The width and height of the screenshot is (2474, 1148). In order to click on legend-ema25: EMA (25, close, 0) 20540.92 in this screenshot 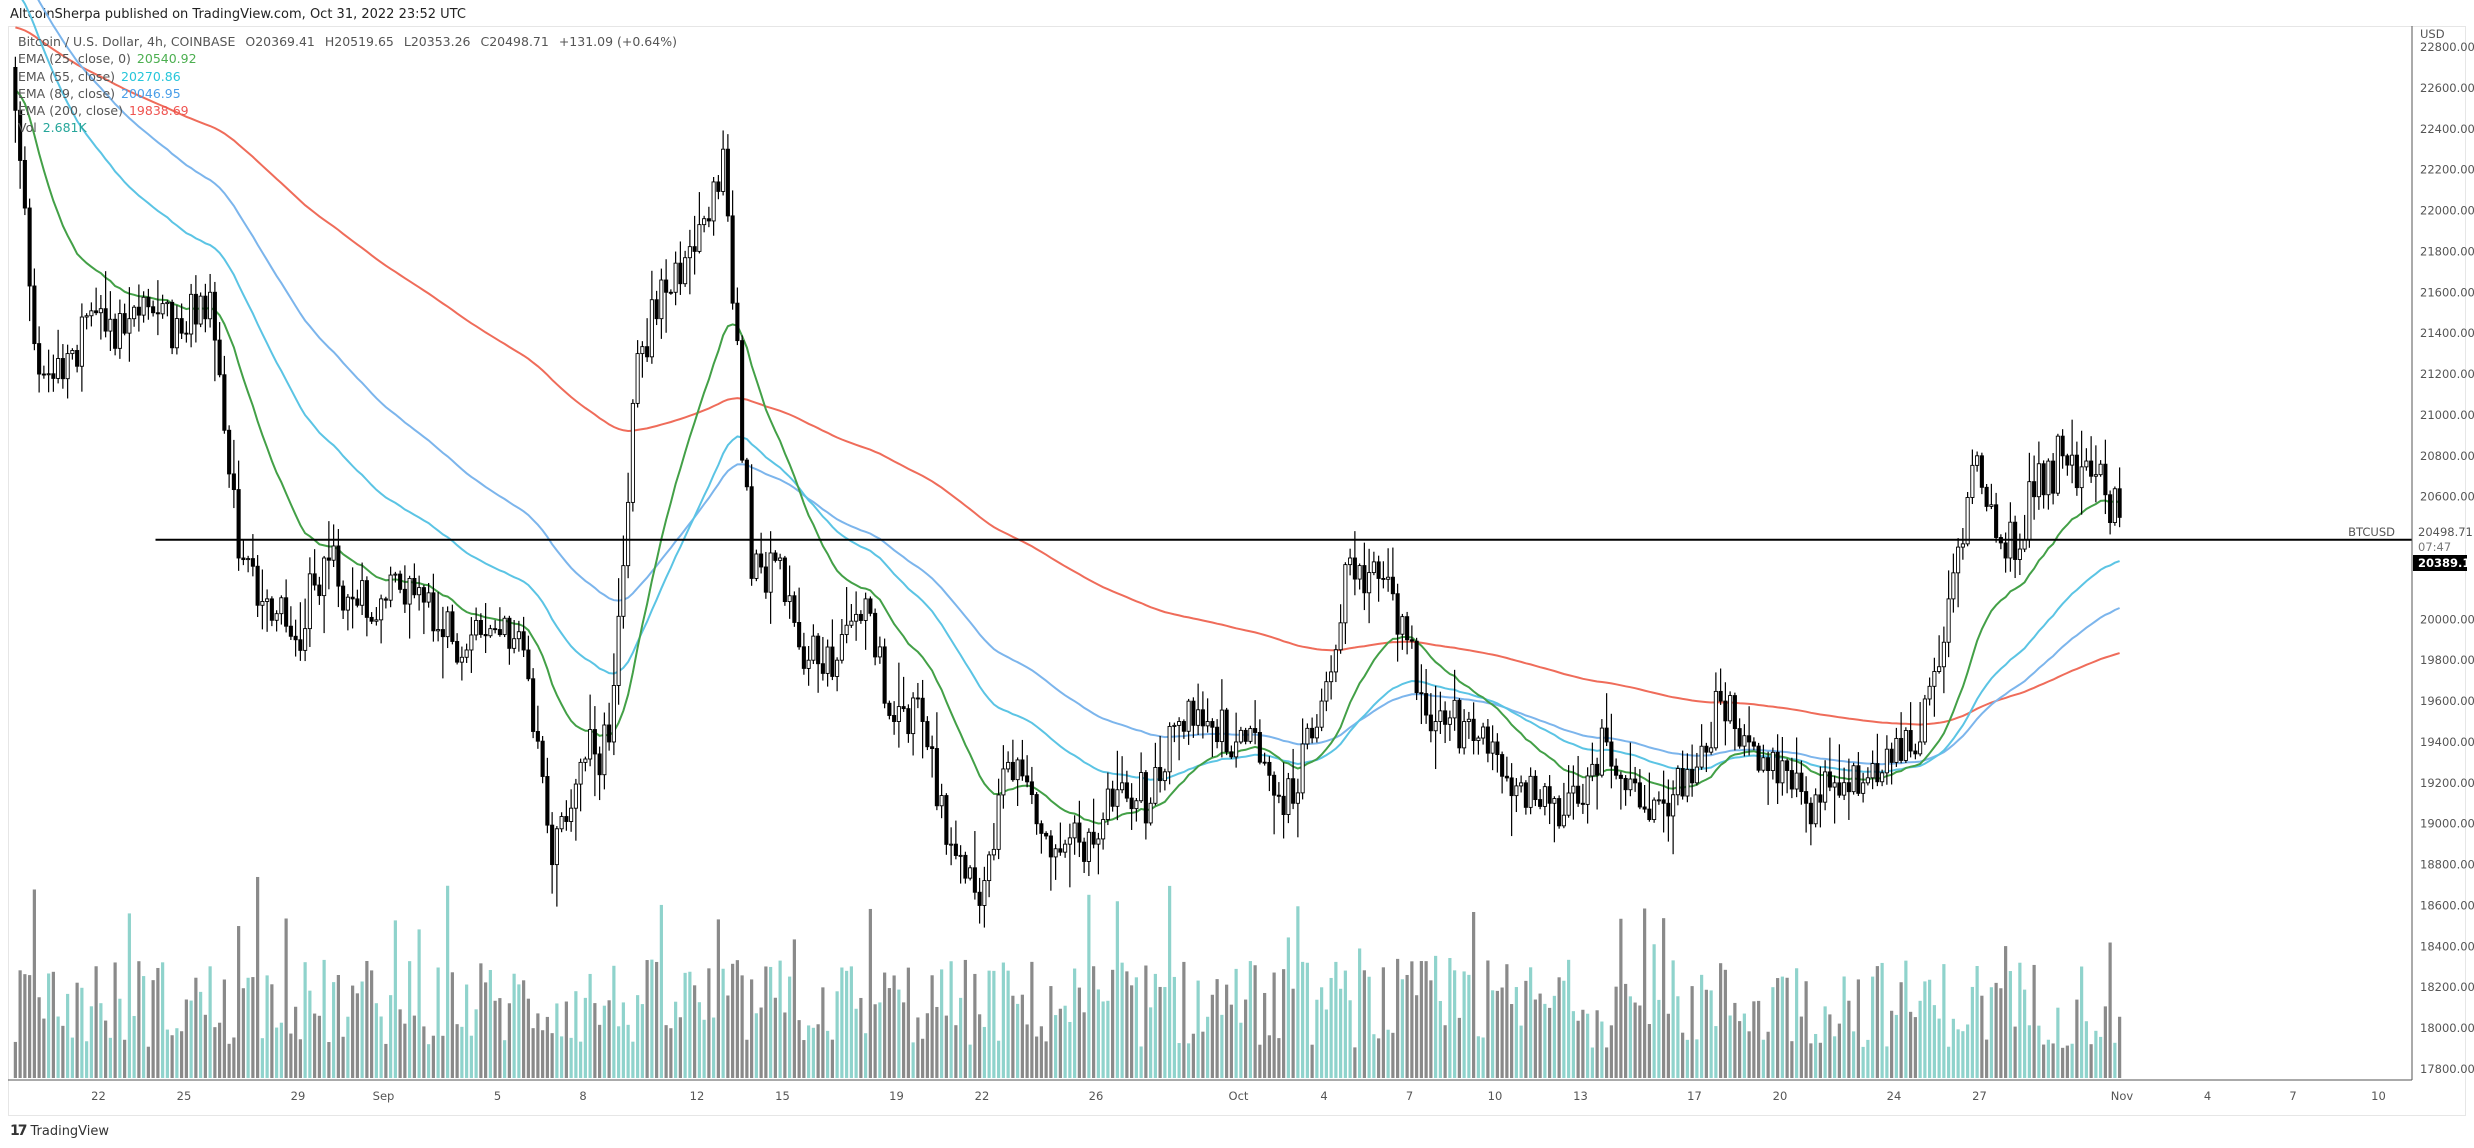, I will do `click(347, 58)`.